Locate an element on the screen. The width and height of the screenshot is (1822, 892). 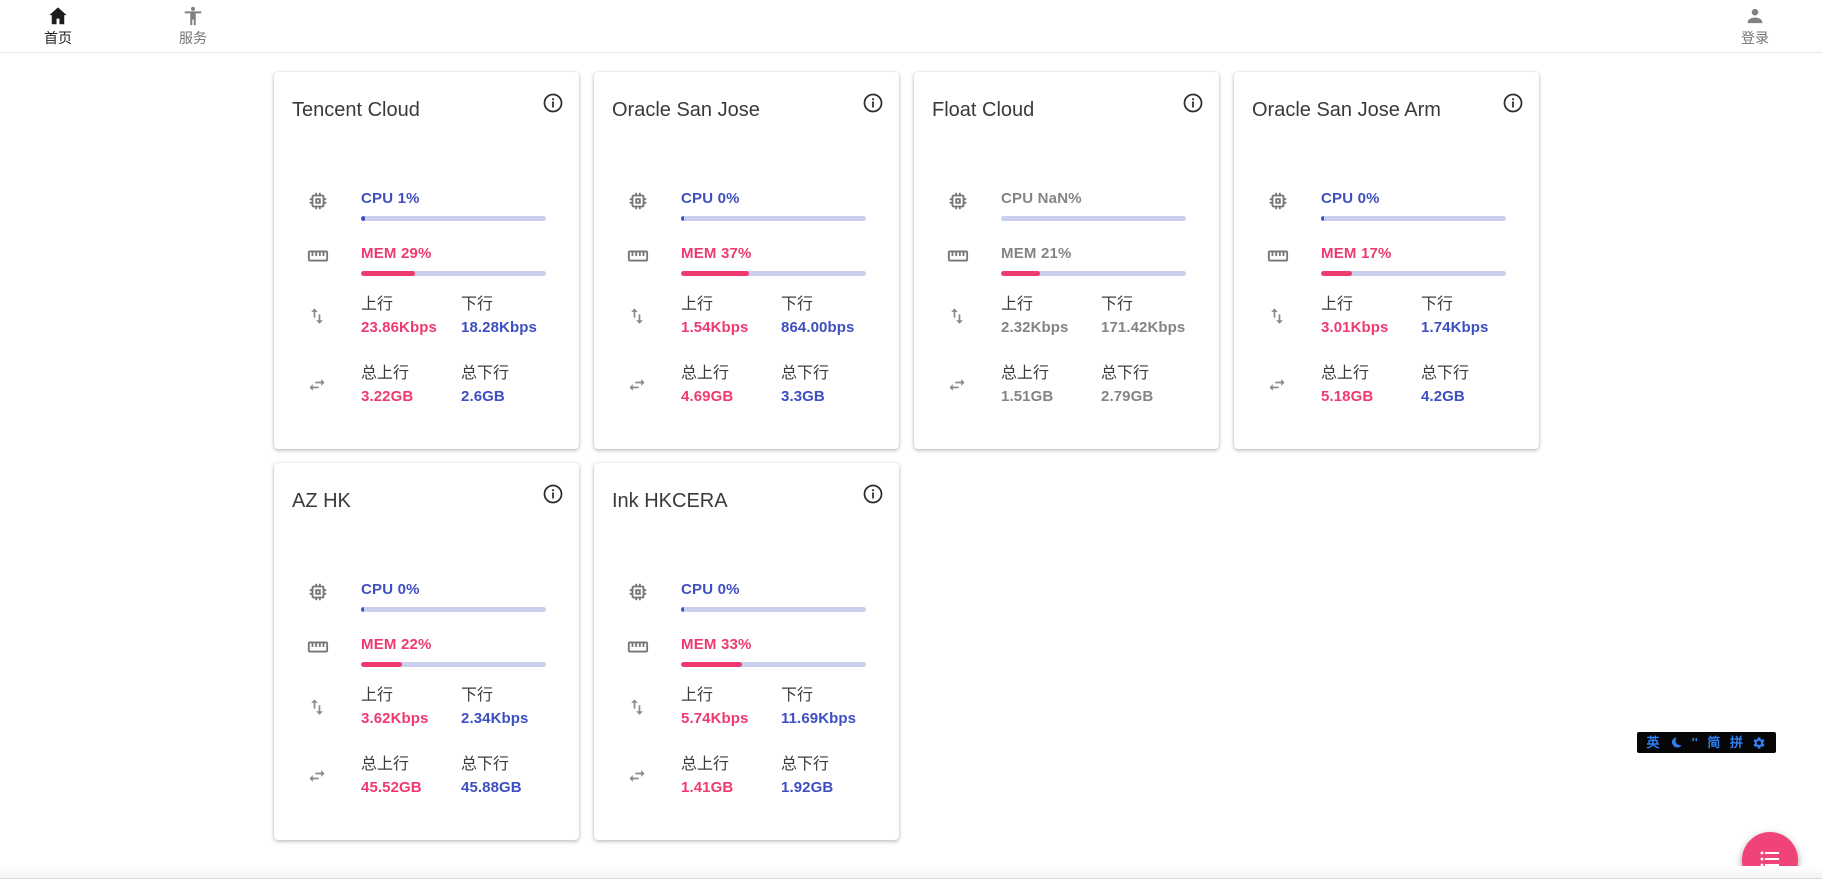
server-name: Float Cloud is located at coordinates (983, 110).